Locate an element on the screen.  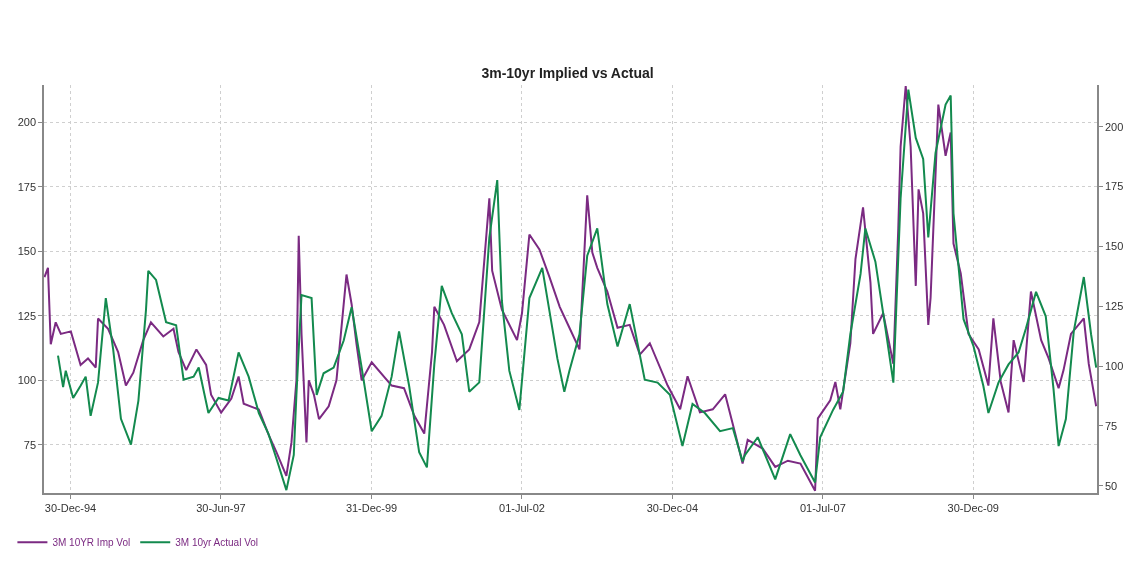
y2-tick-label: 125 is located at coordinates (1114, 306).